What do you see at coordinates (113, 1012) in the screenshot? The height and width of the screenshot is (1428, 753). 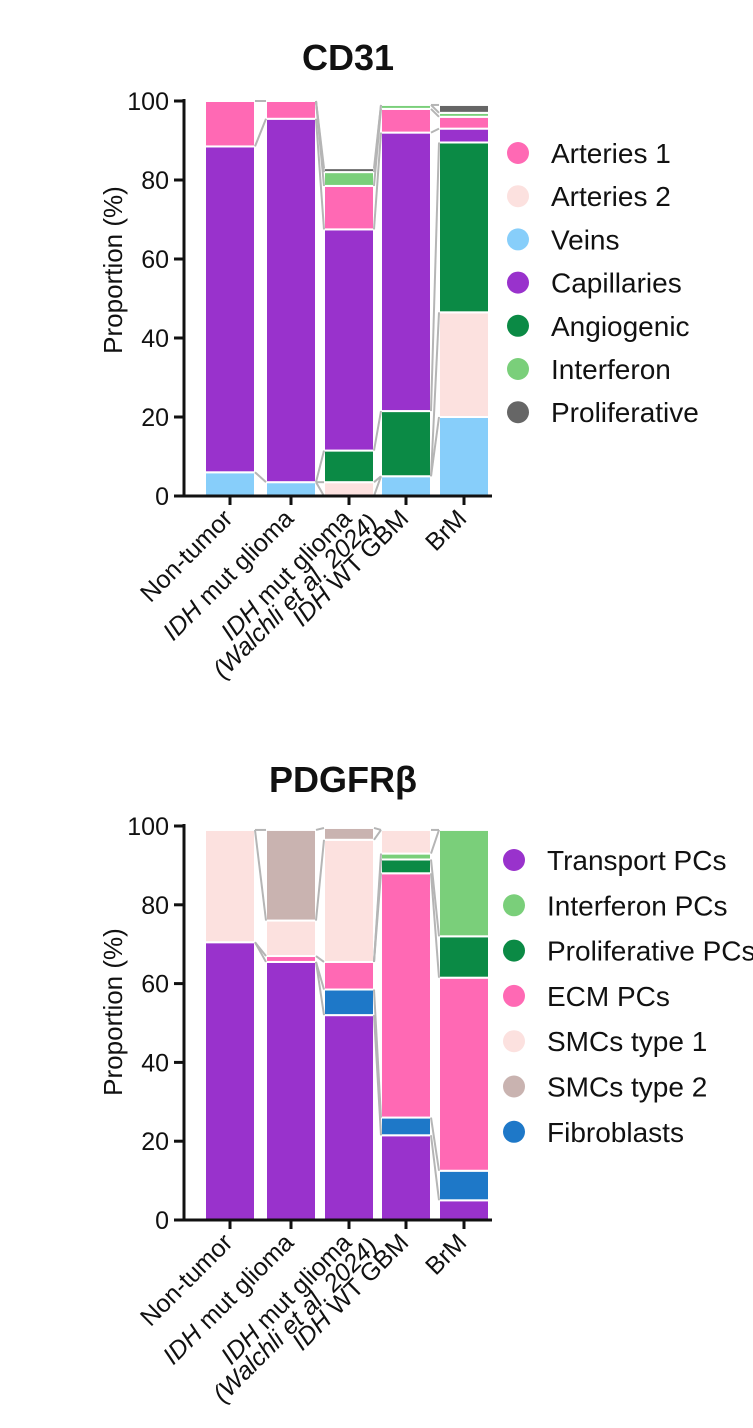 I see `y-axis-label: Proportion (%)` at bounding box center [113, 1012].